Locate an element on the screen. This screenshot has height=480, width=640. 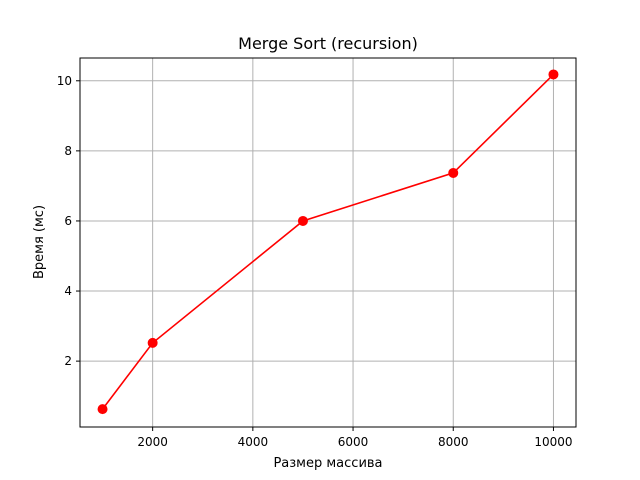
y-axis-label: Время (мс) is located at coordinates (39, 242).